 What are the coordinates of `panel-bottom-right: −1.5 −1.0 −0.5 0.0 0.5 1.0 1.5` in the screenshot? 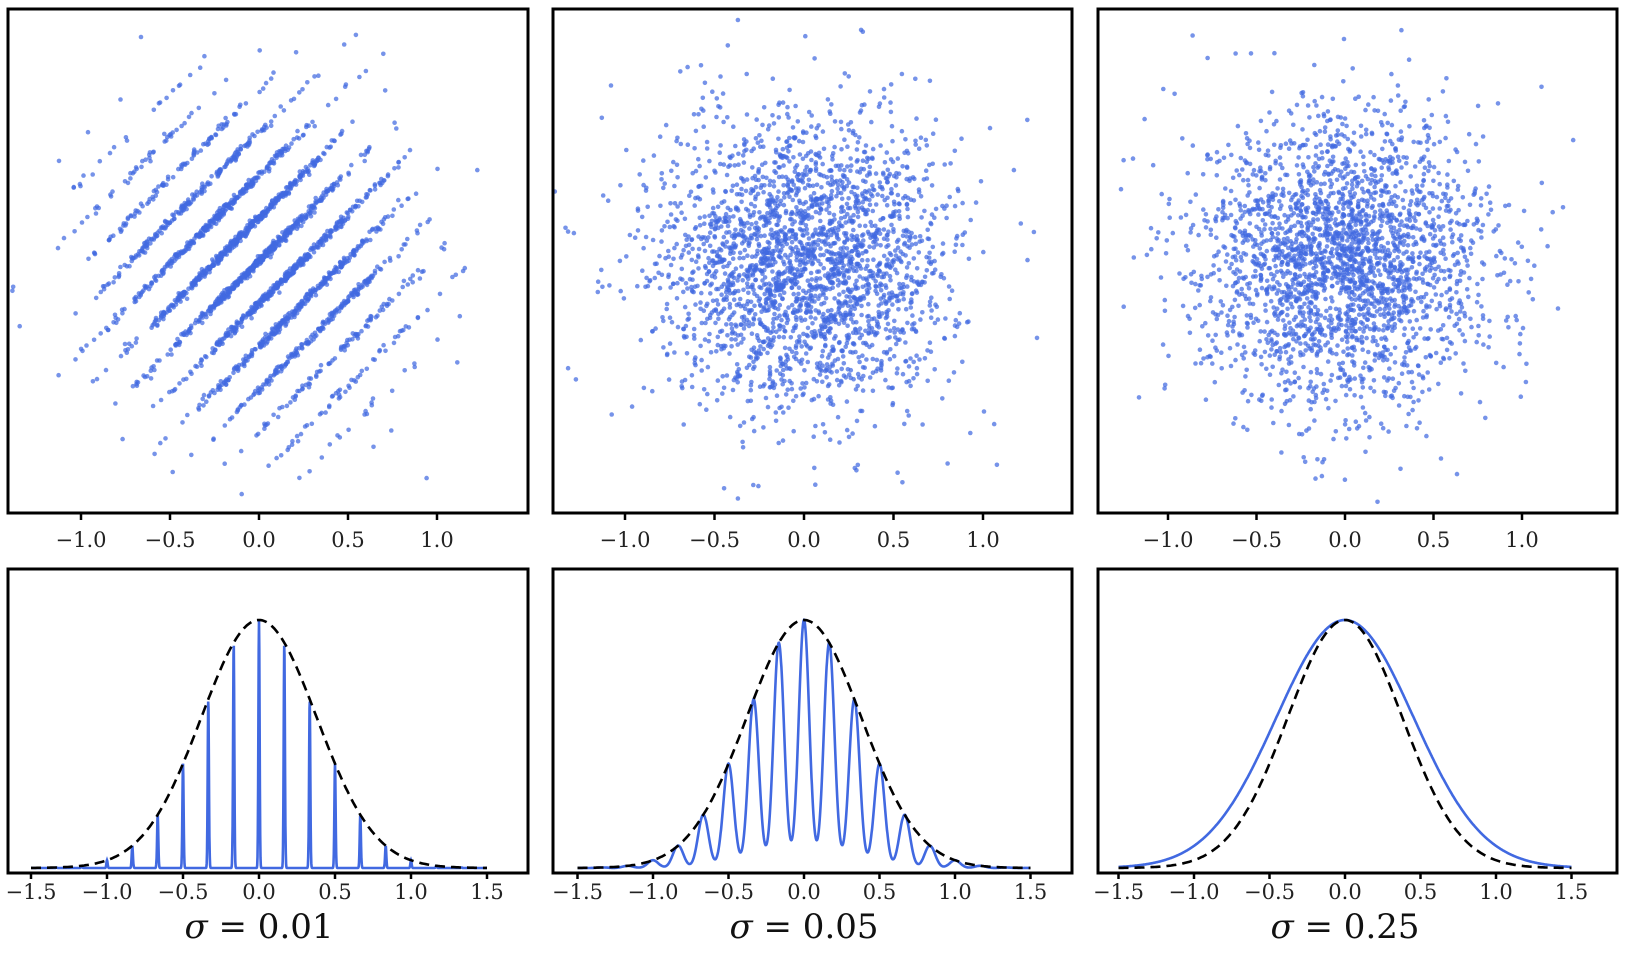 It's located at (1356, 735).